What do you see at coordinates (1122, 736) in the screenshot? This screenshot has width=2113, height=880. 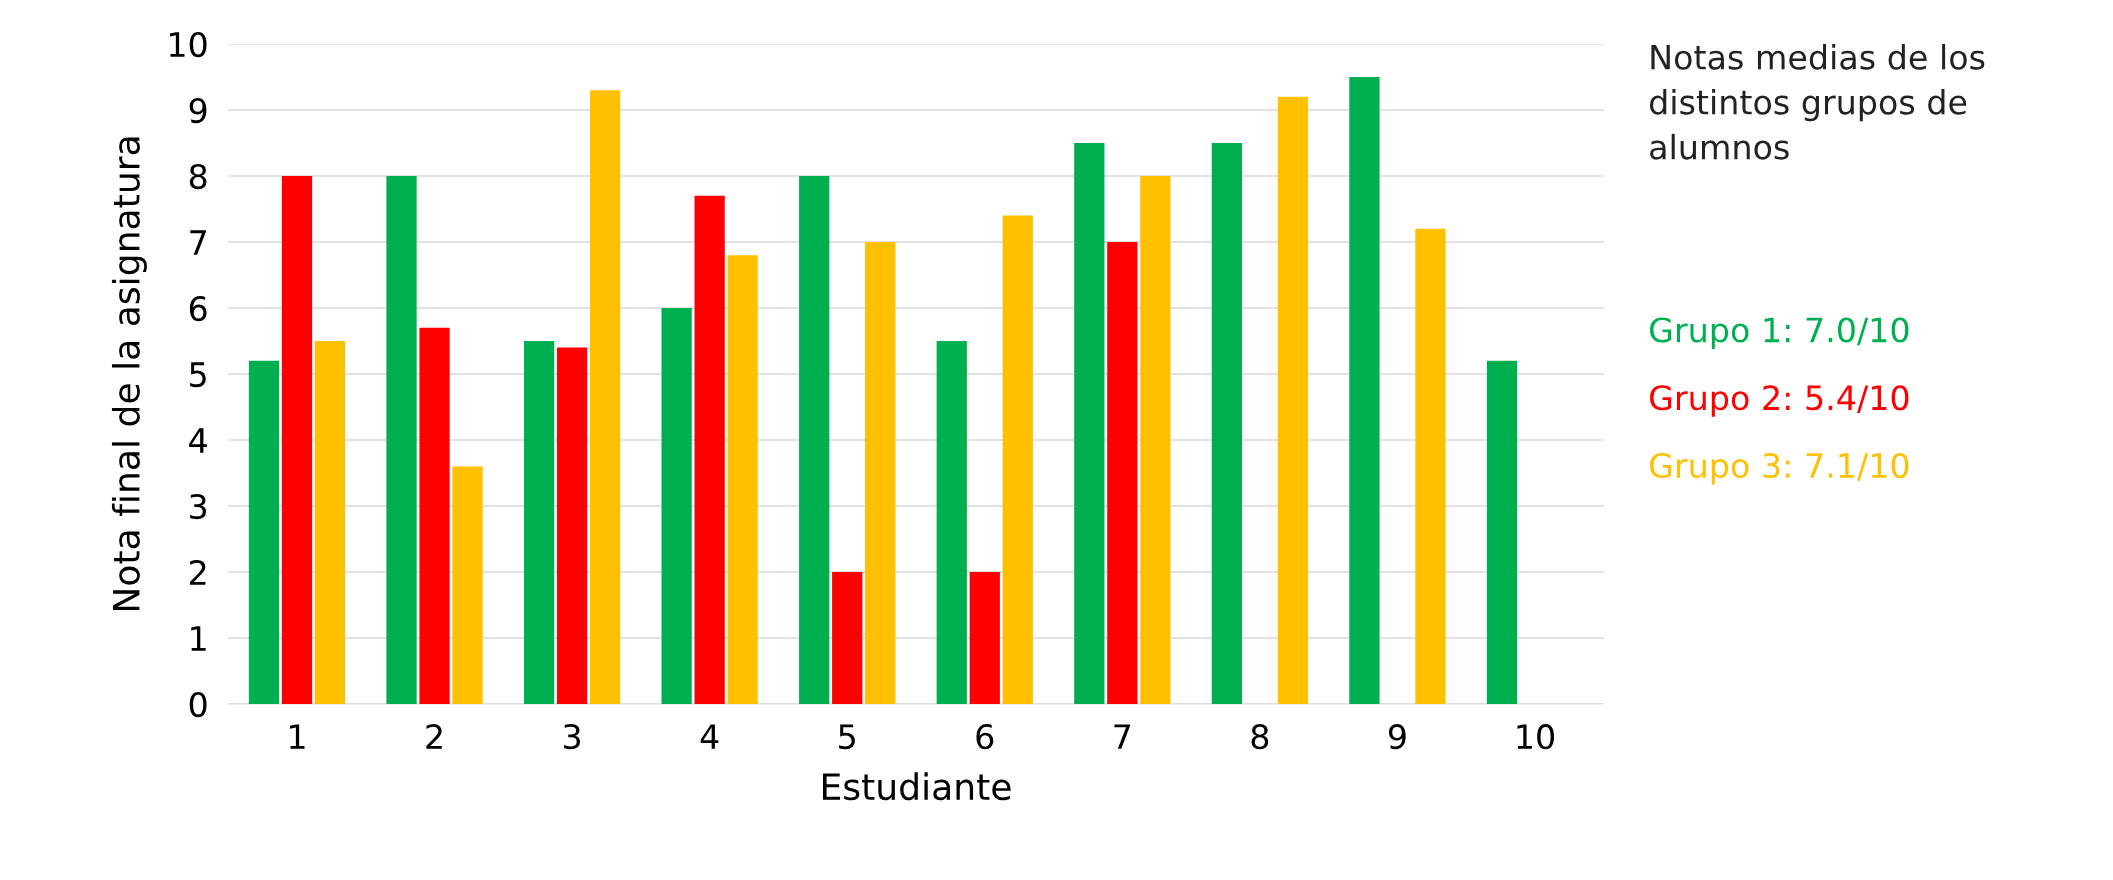 I see `x-tick-label: 7` at bounding box center [1122, 736].